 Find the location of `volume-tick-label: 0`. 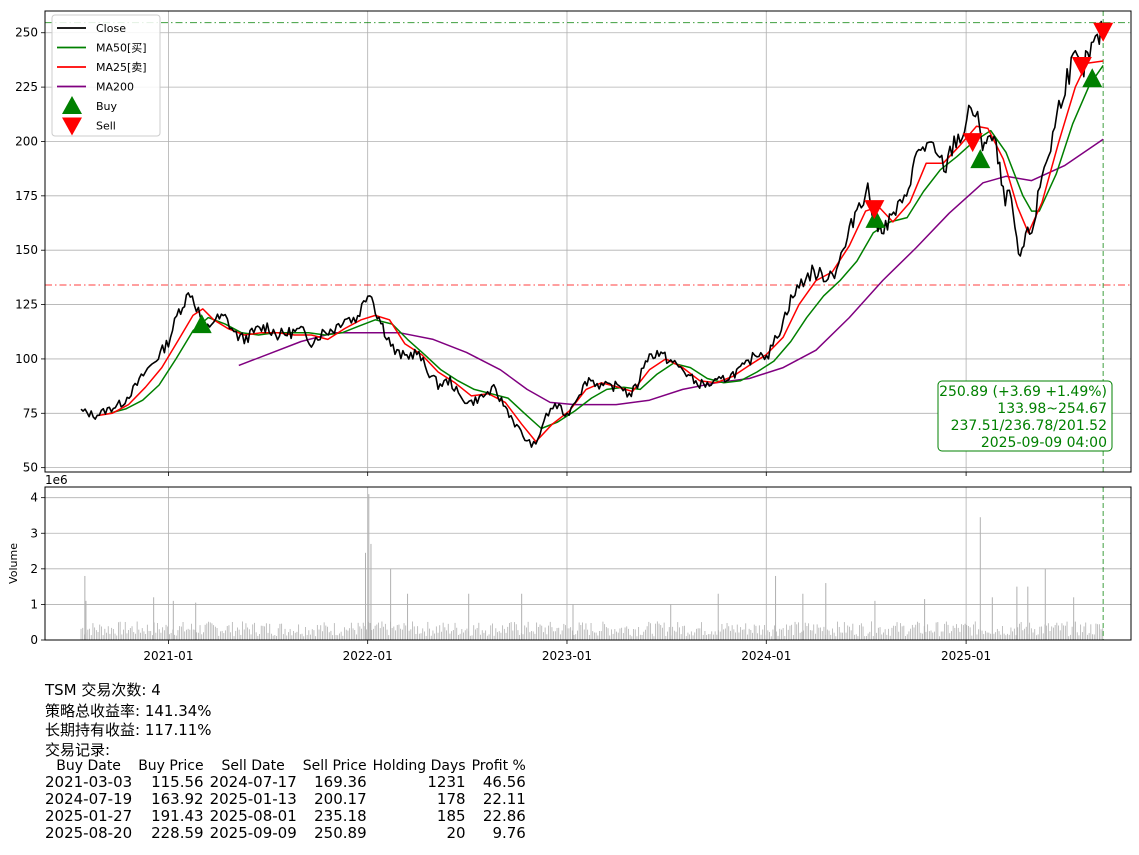

volume-tick-label: 0 is located at coordinates (34, 640).